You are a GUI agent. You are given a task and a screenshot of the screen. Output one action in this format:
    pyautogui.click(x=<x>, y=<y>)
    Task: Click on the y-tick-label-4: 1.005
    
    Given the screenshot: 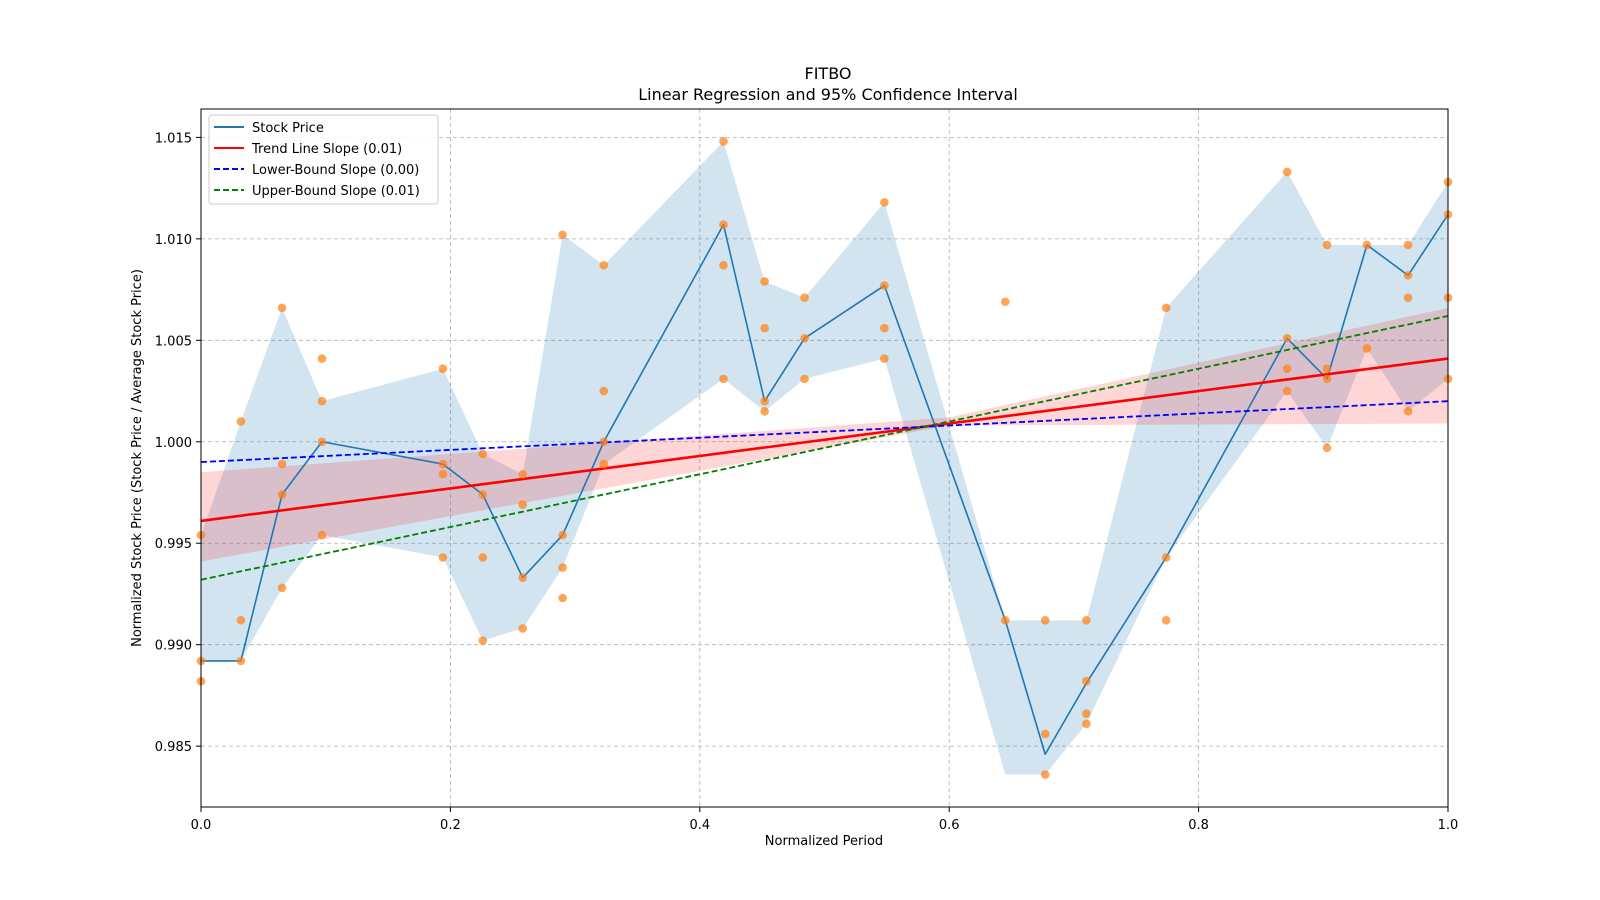 What is the action you would take?
    pyautogui.click(x=173, y=341)
    